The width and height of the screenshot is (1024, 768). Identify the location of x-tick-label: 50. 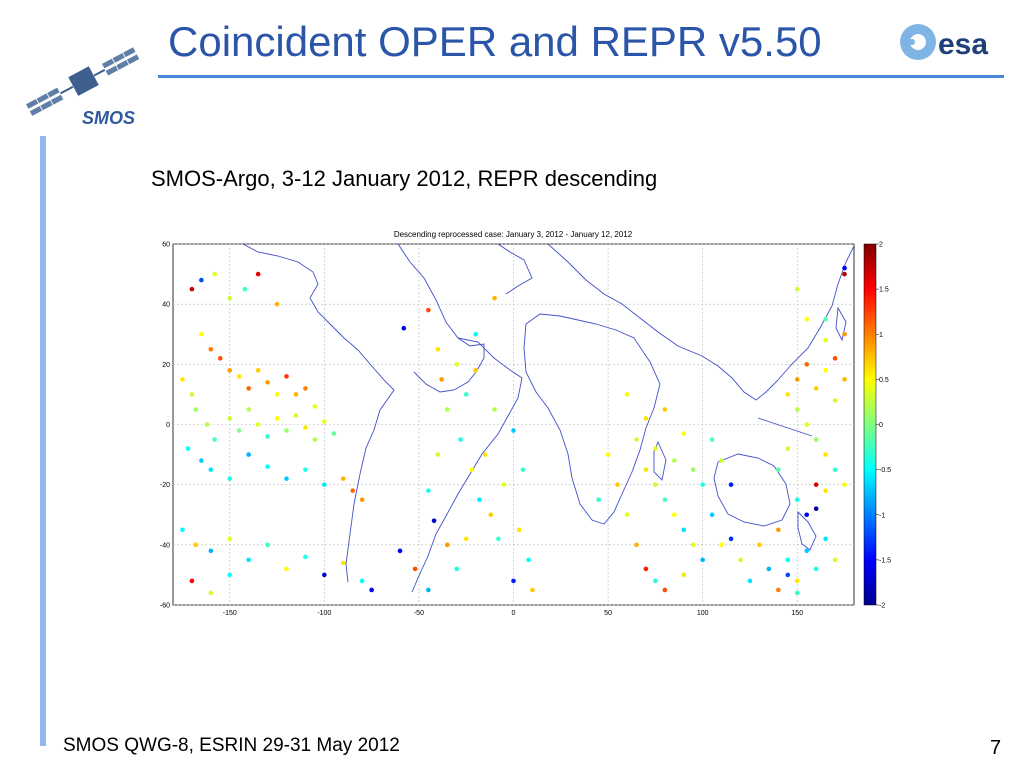
(608, 613).